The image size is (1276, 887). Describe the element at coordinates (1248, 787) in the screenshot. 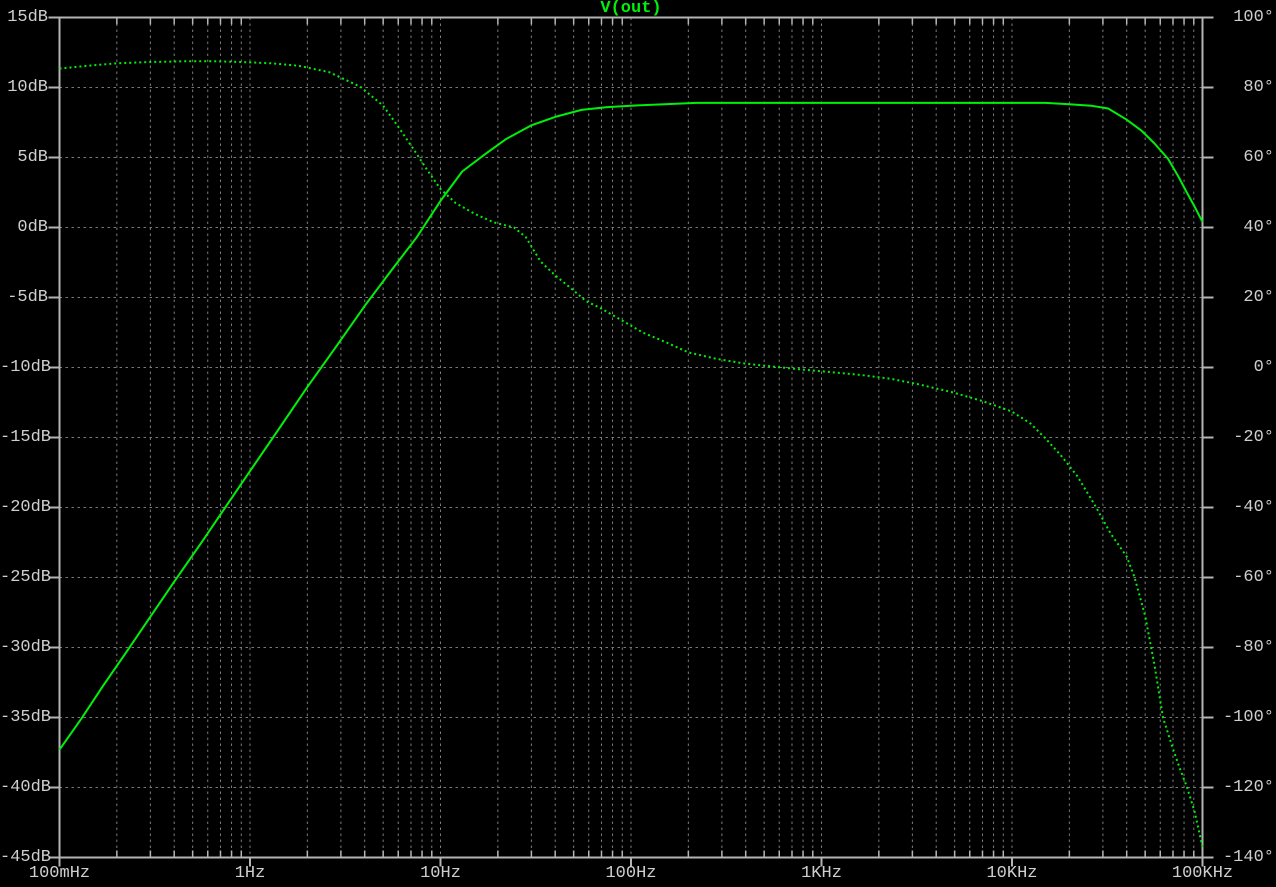

I see `y-right-tick-label: -120°` at that location.